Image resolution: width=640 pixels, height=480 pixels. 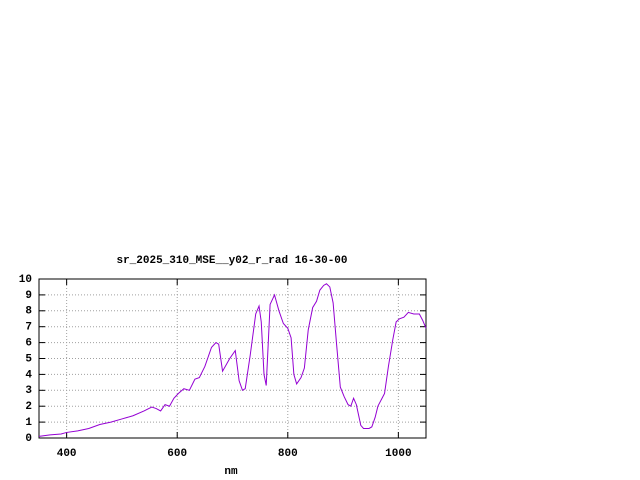 I want to click on y-tick-label: 0, so click(x=28, y=439).